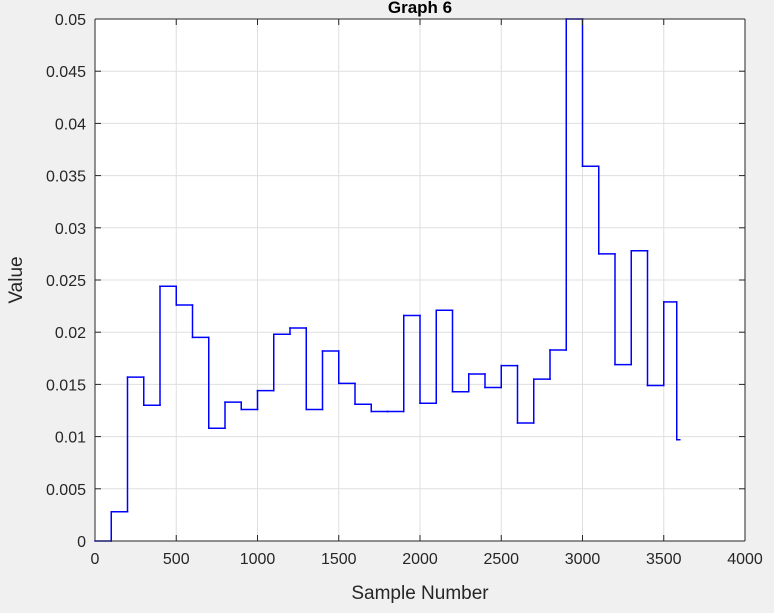  What do you see at coordinates (583, 559) in the screenshot?
I see `x-tick-label: 3000` at bounding box center [583, 559].